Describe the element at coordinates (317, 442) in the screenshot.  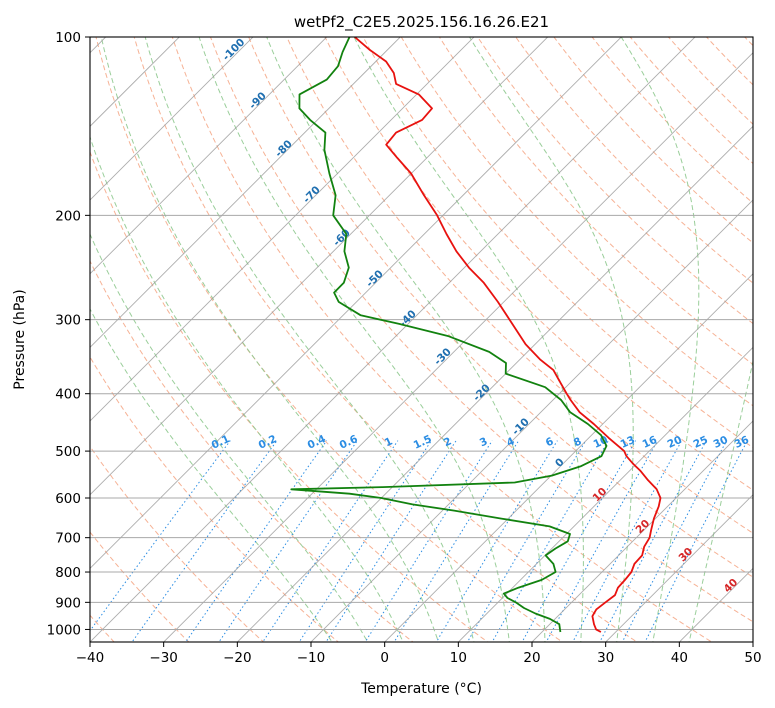
I see `mixing-ratio-label: 0.4` at that location.